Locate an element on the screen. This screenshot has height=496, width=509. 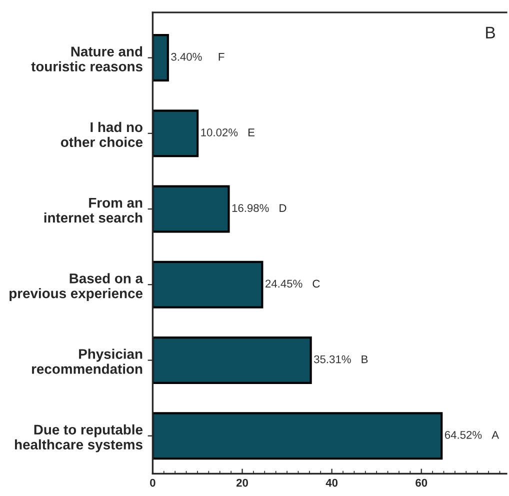
y-tick-label: From an internet search is located at coordinates (93, 210).